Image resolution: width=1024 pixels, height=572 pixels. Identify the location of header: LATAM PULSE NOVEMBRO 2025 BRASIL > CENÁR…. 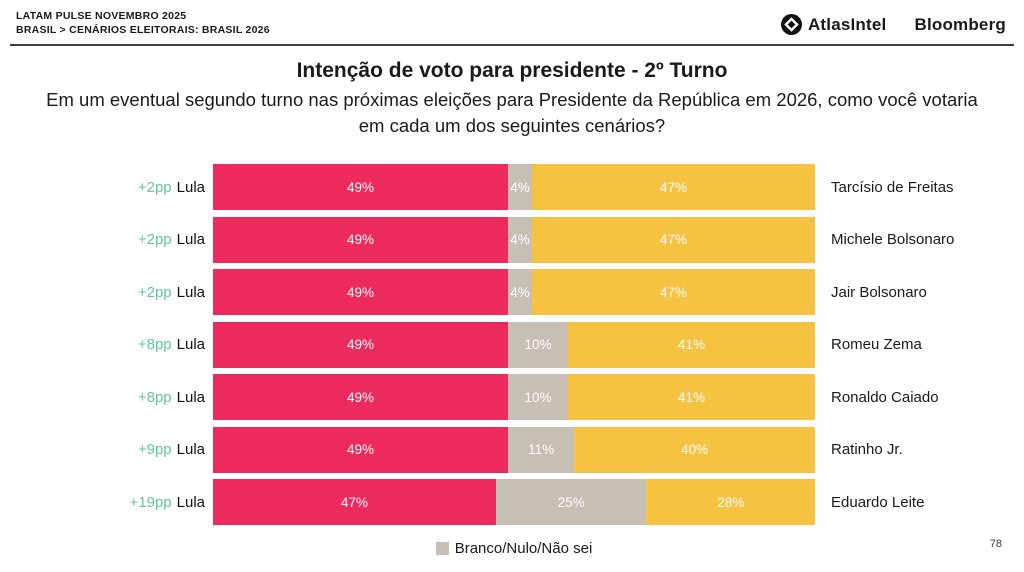
(512, 22).